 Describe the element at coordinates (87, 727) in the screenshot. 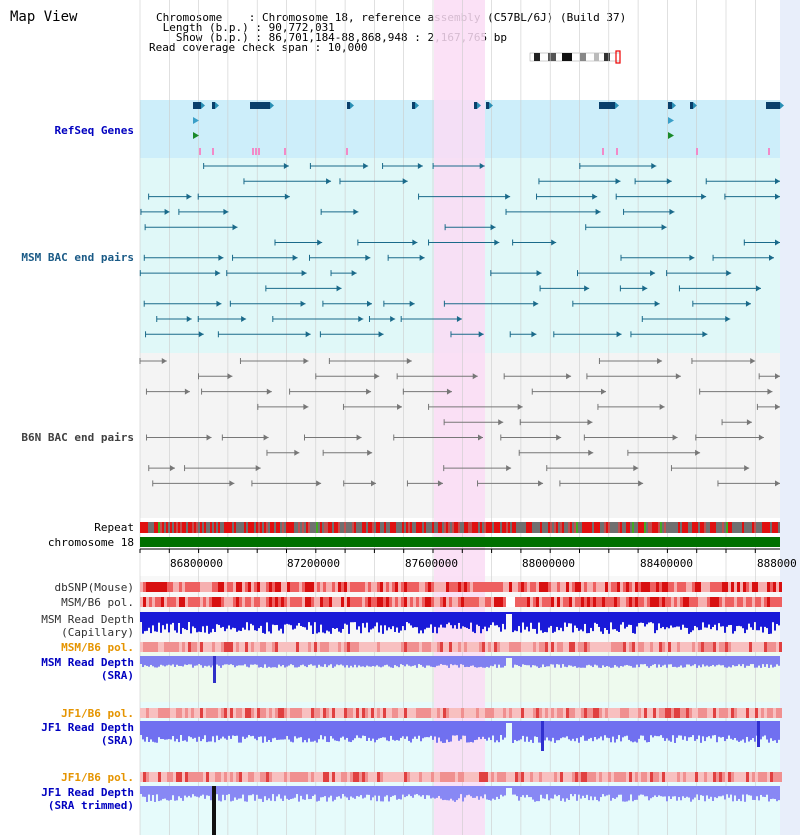

I see `label-jf1-depth-sra: JF1 Read Depth` at that location.